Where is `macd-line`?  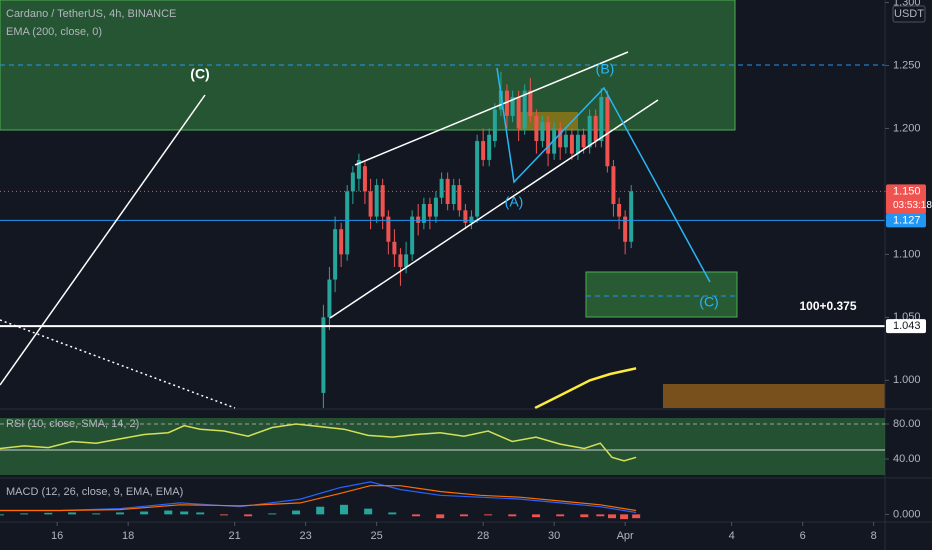
macd-line is located at coordinates (318, 497).